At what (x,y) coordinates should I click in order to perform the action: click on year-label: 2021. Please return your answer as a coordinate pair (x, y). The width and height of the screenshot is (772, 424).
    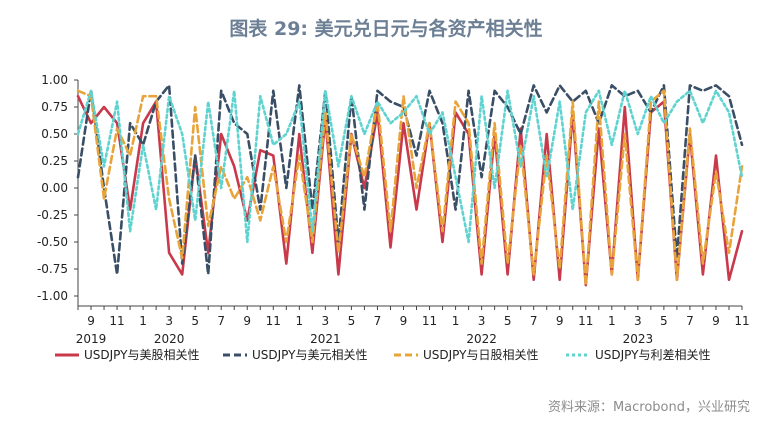
    Looking at the image, I should click on (325, 339).